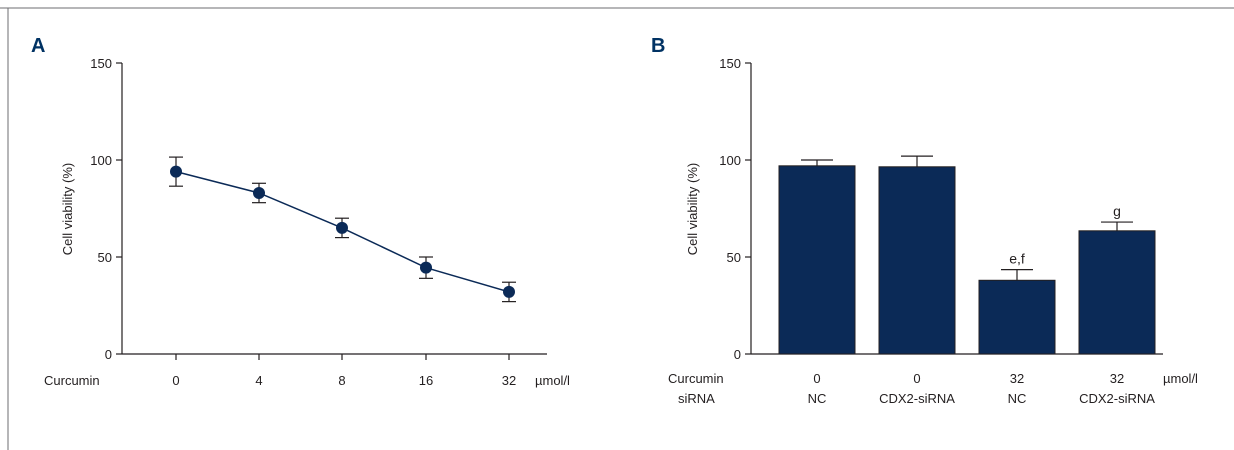  Describe the element at coordinates (1117, 211) in the screenshot. I see `panel-b-significance-label: g` at that location.